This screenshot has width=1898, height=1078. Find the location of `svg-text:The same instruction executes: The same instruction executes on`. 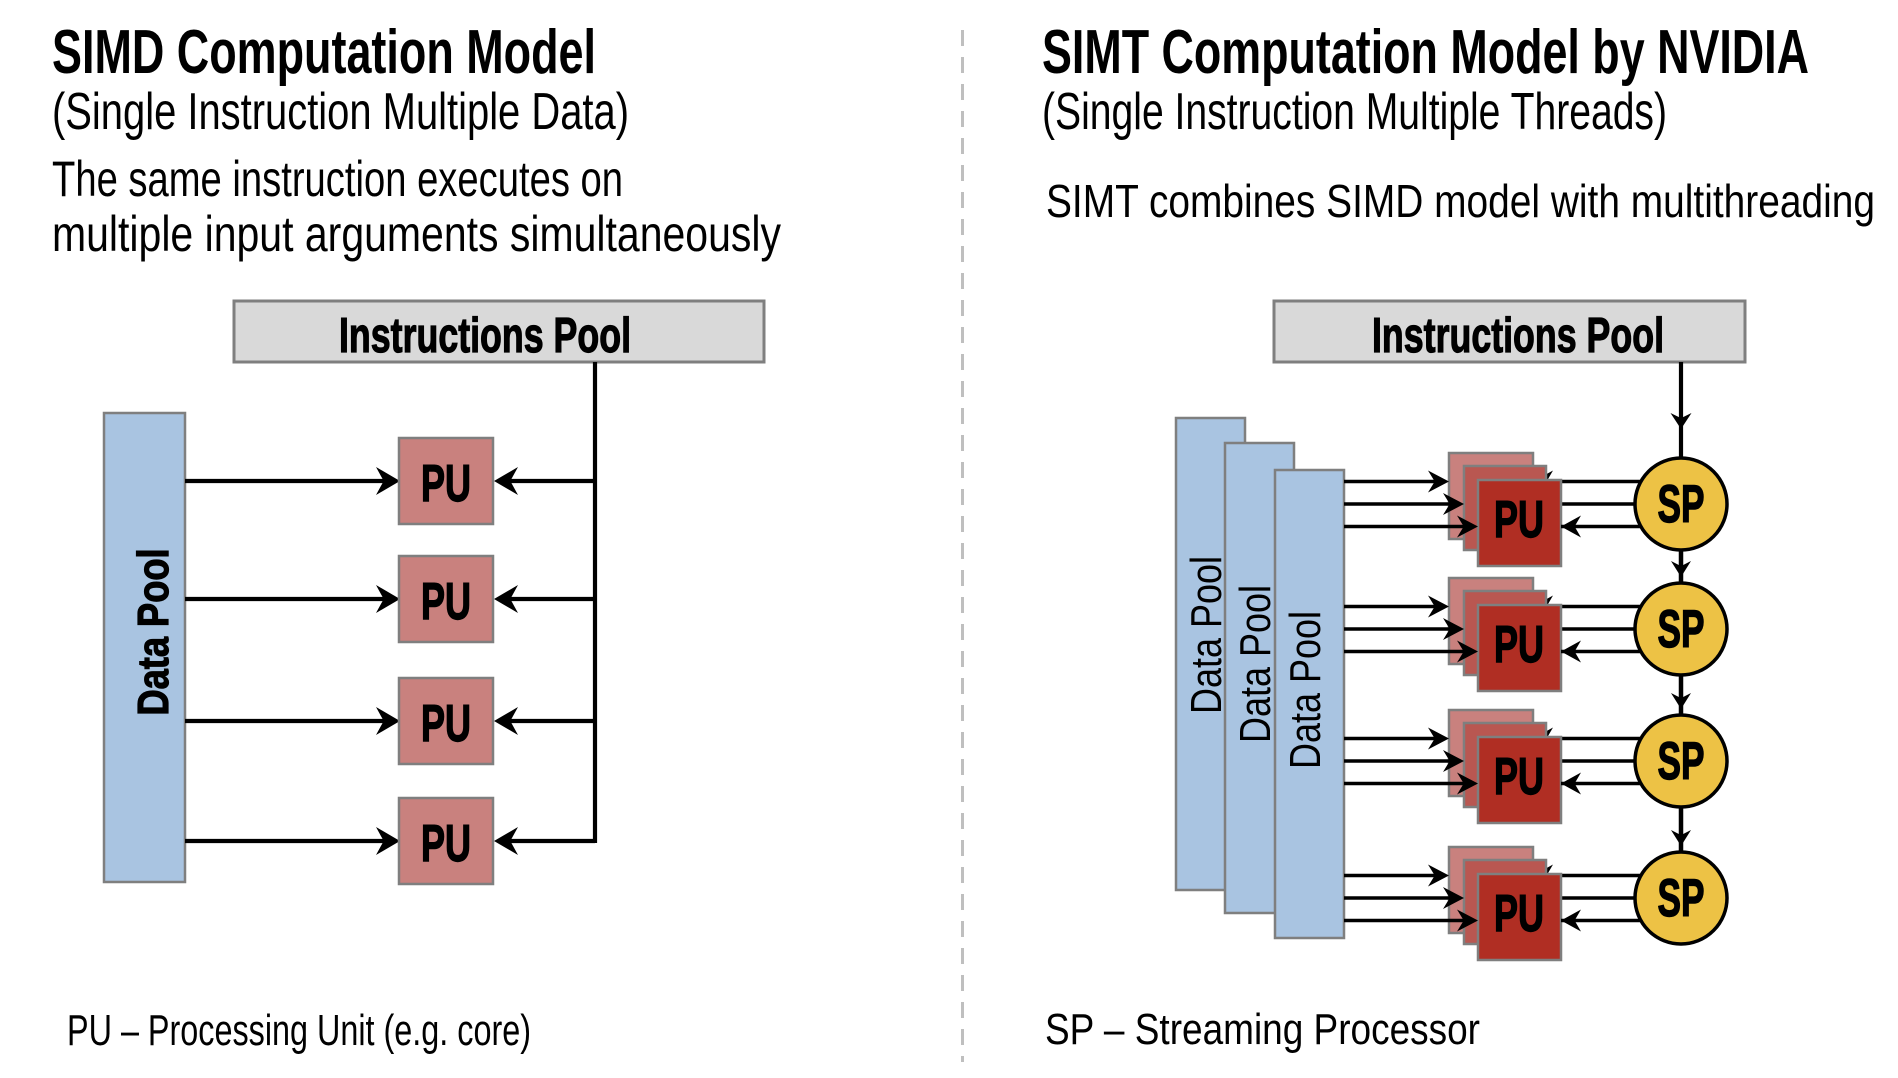

svg-text:The same instruction executes: The same instruction executes on is located at coordinates (337, 179).